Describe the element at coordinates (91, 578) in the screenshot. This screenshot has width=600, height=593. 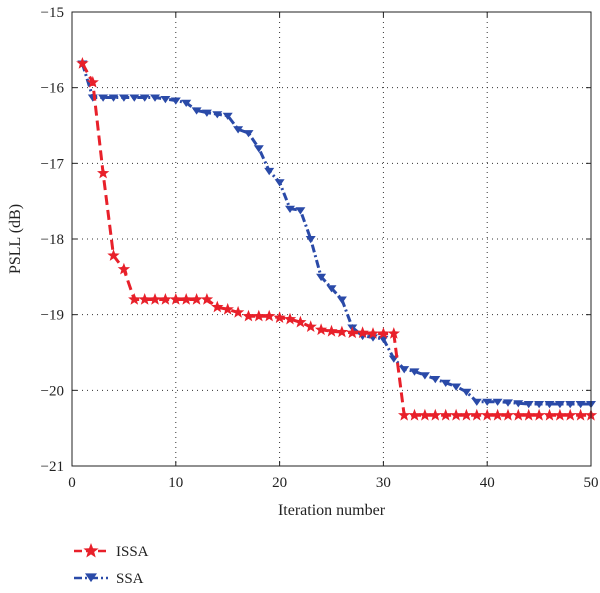
I see `legend-marker-ssa` at that location.